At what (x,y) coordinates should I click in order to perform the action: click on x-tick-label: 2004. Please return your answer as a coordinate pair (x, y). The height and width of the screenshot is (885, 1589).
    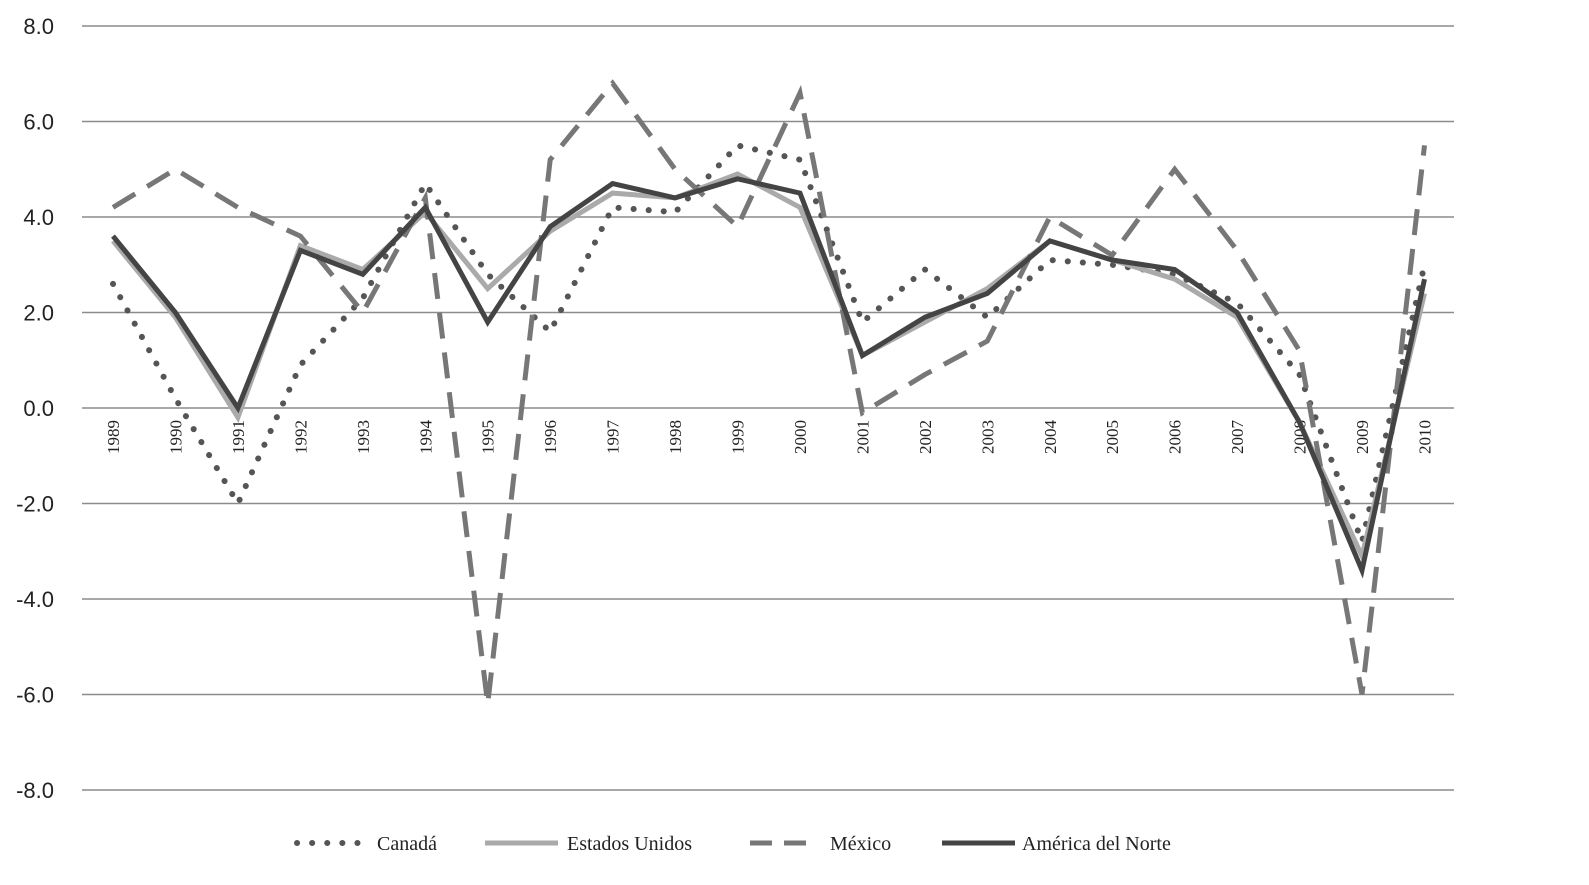
    Looking at the image, I should click on (1050, 437).